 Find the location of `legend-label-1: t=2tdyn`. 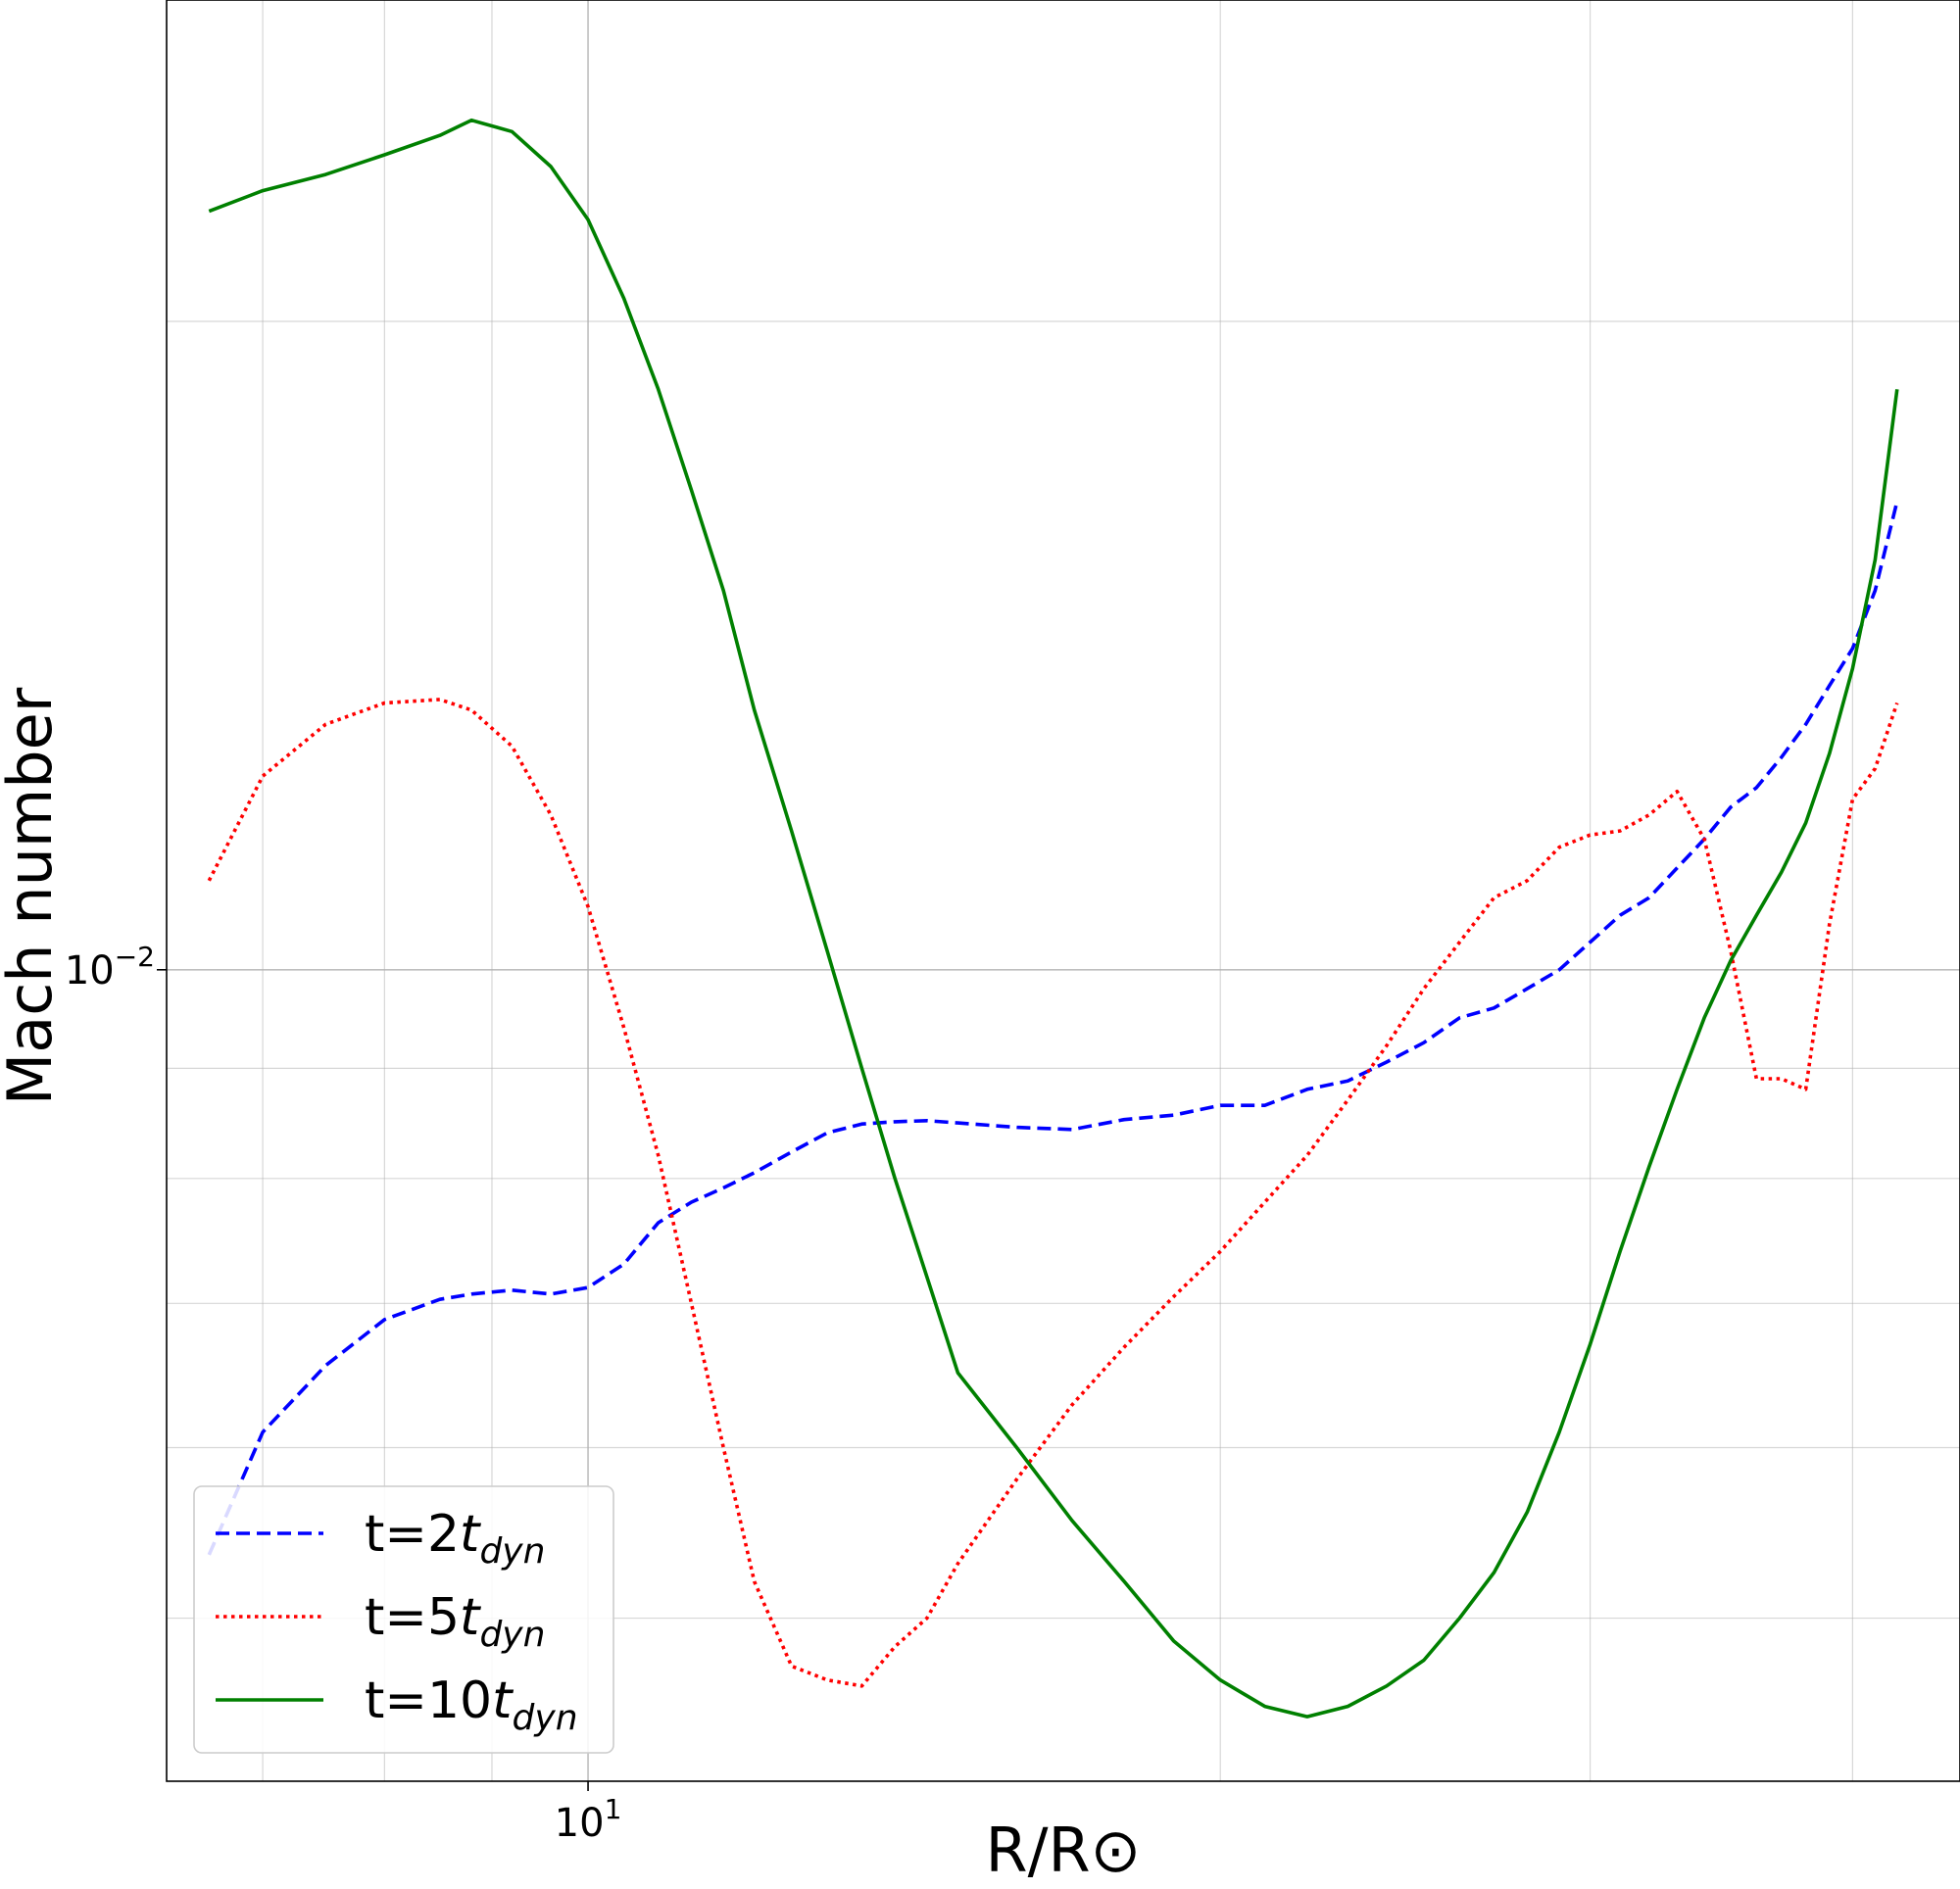

legend-label-1: t=2tdyn is located at coordinates (455, 1538).